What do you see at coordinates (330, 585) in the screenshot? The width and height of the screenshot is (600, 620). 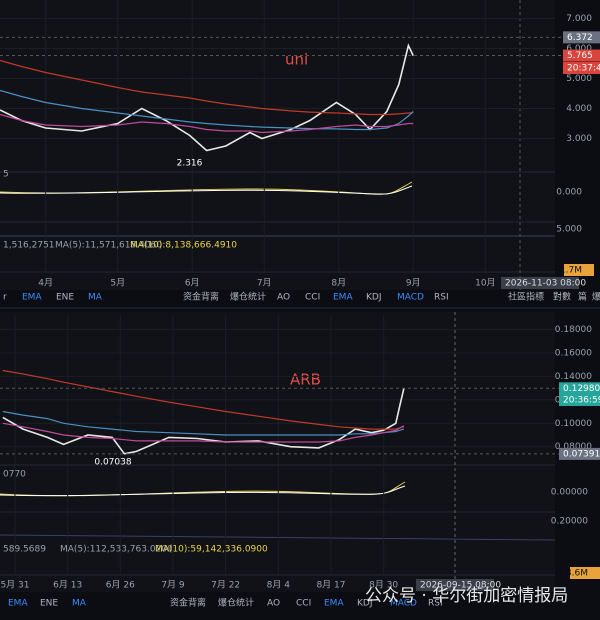 I see `x-tick-label: 8月 17` at bounding box center [330, 585].